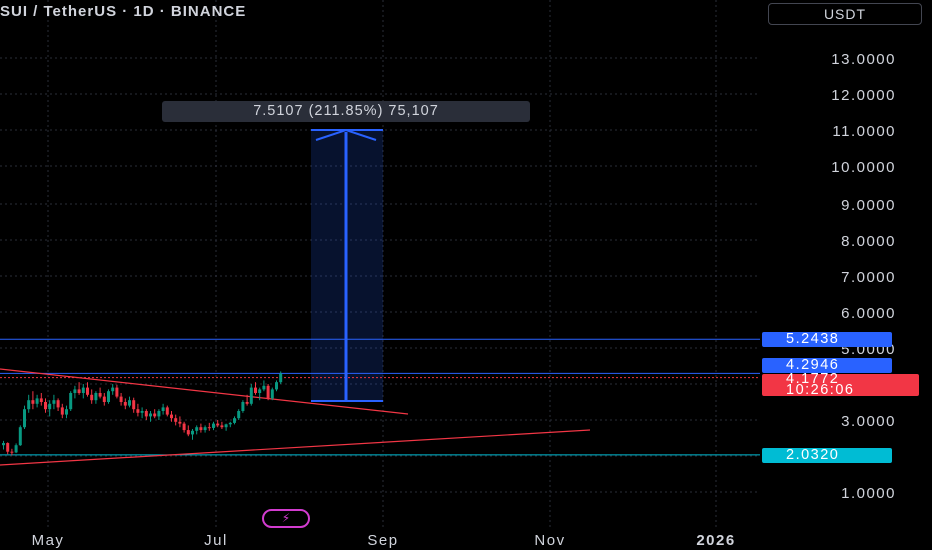 The height and width of the screenshot is (550, 932). Describe the element at coordinates (864, 131) in the screenshot. I see `y-tick-label: 11.0000` at that location.